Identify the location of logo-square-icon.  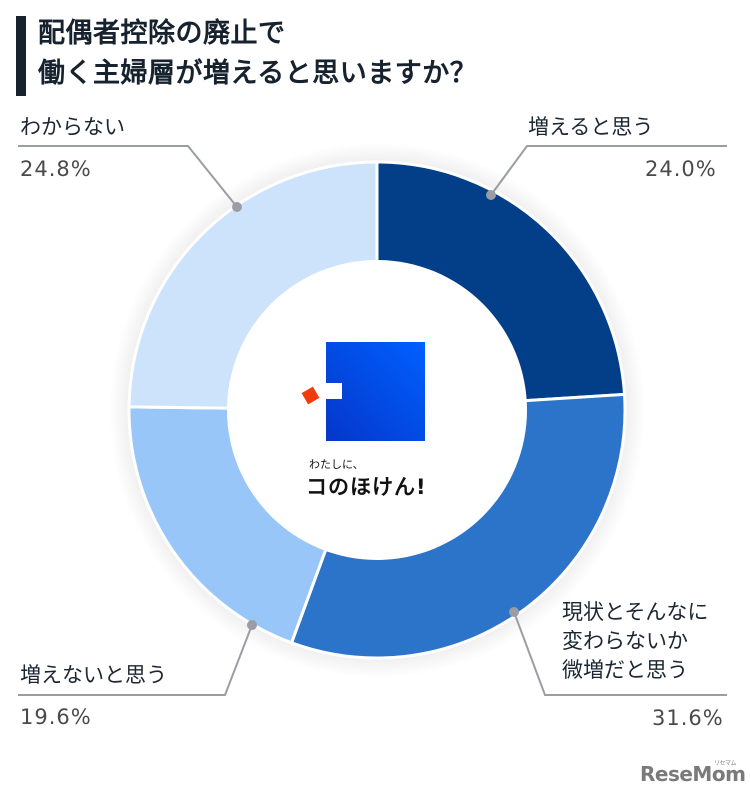
(375, 391).